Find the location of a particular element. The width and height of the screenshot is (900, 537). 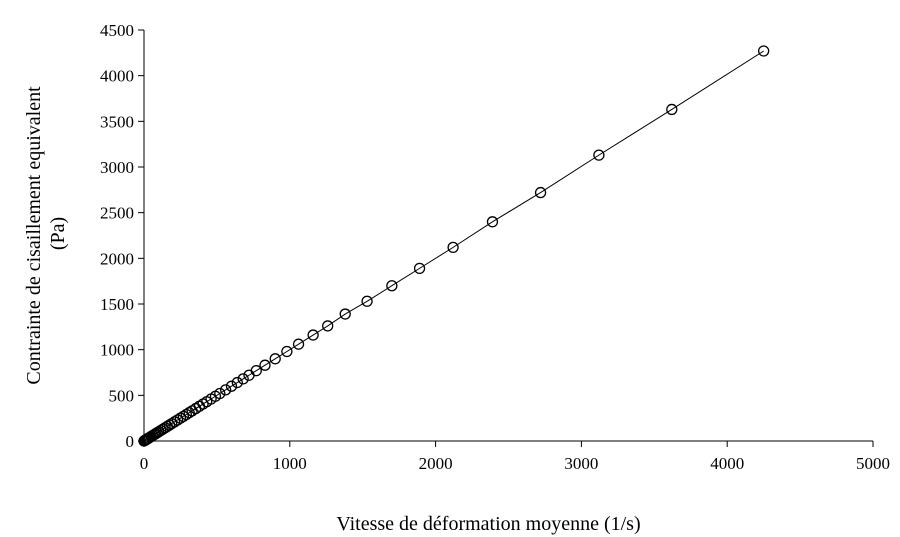

y-tick-label: 2000 is located at coordinates (117, 258).